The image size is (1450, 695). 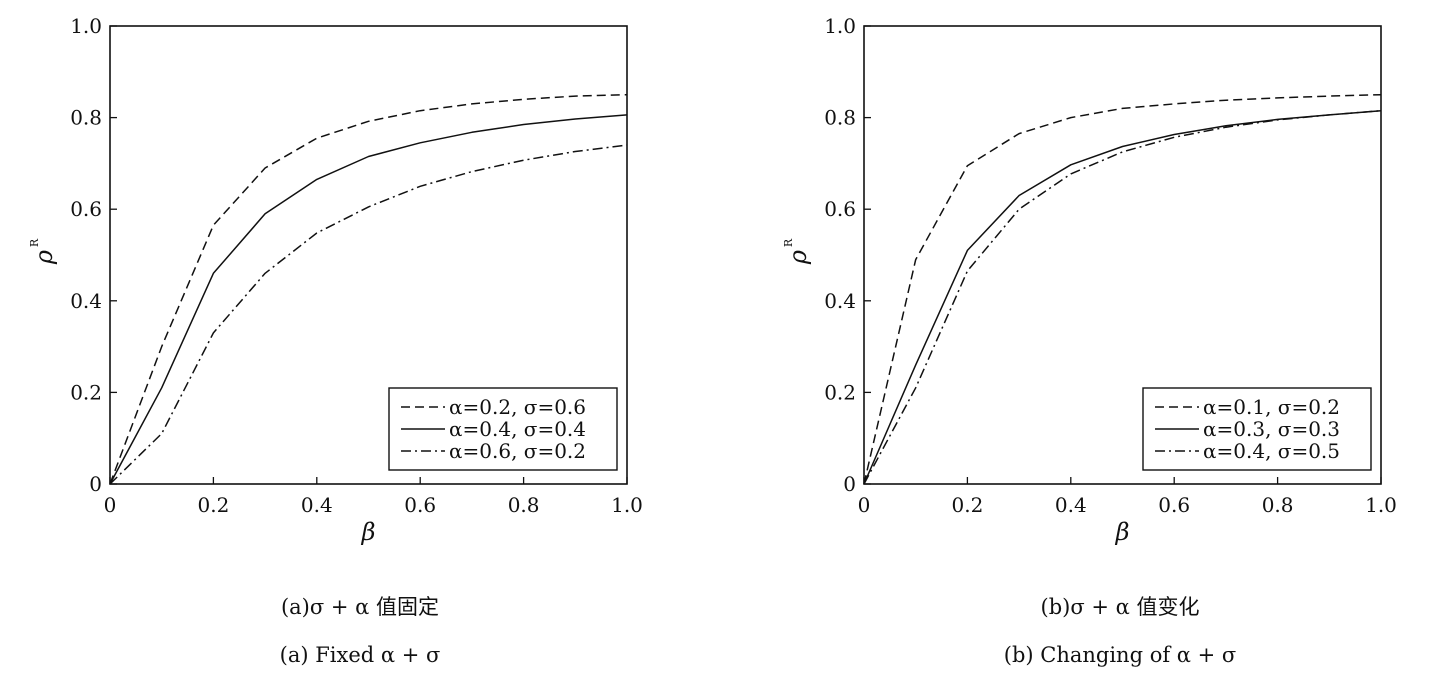 I want to click on legend-entry-0: α=0.2, σ=0.6, so click(x=517, y=407).